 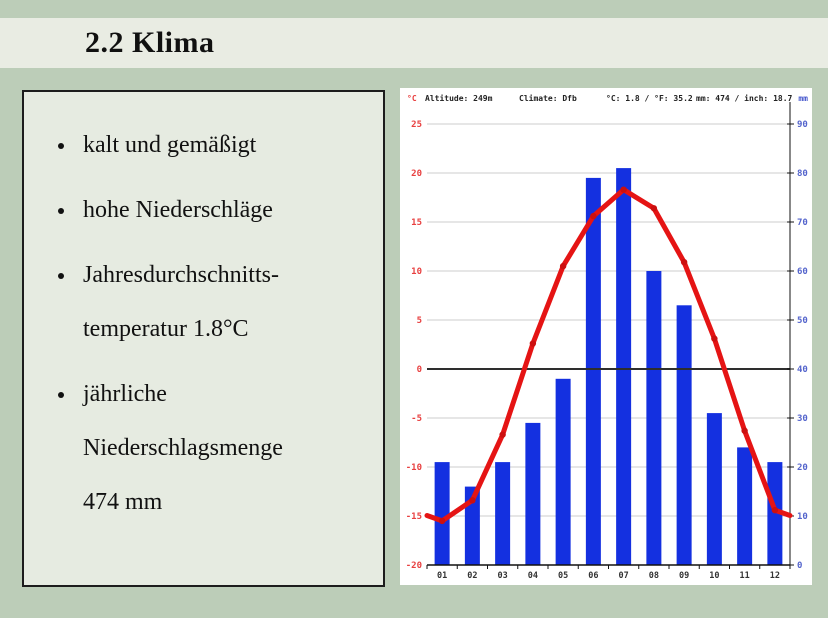 I want to click on month-label: 08, so click(x=654, y=576).